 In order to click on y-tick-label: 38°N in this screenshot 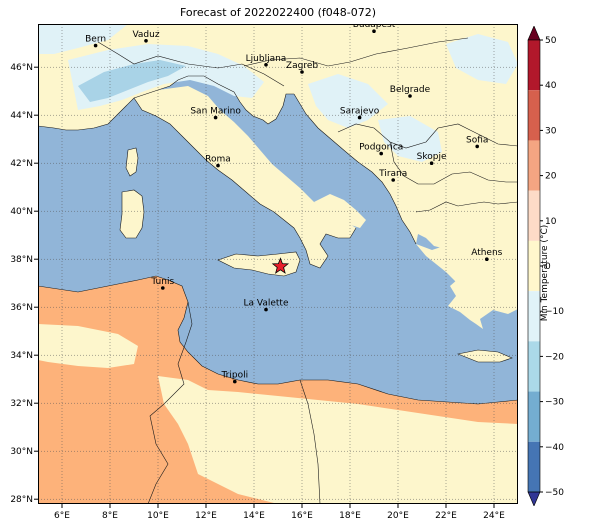, I will do `click(21, 260)`.